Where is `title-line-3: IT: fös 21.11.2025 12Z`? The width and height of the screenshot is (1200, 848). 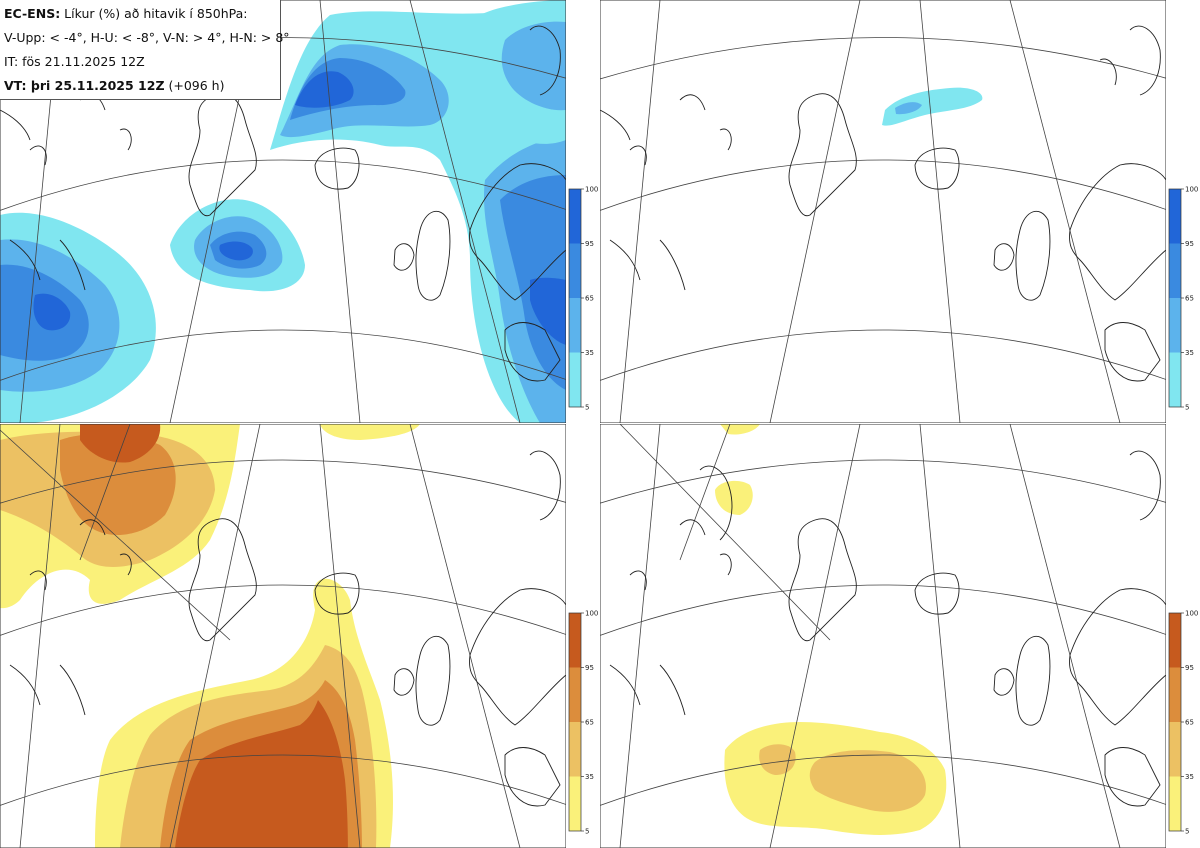 title-line-3: IT: fös 21.11.2025 12Z is located at coordinates (74, 61).